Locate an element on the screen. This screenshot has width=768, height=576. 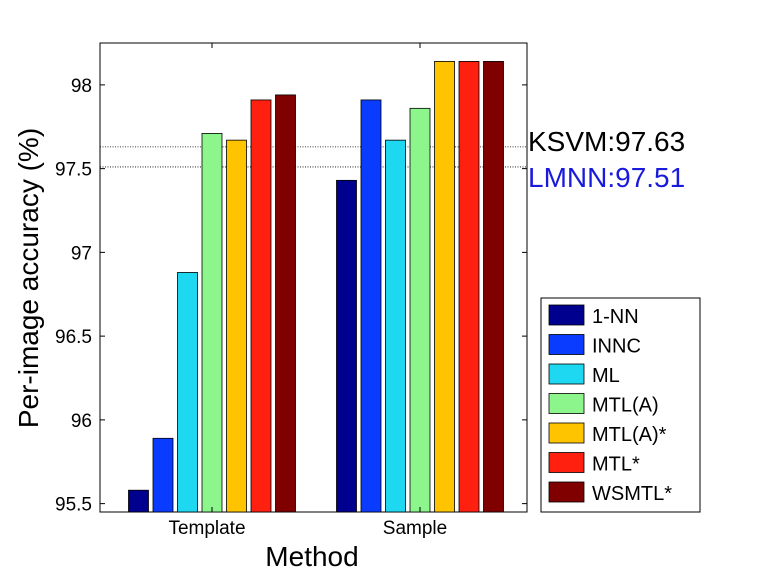
y-tick-label: 96.5 is located at coordinates (73, 337).